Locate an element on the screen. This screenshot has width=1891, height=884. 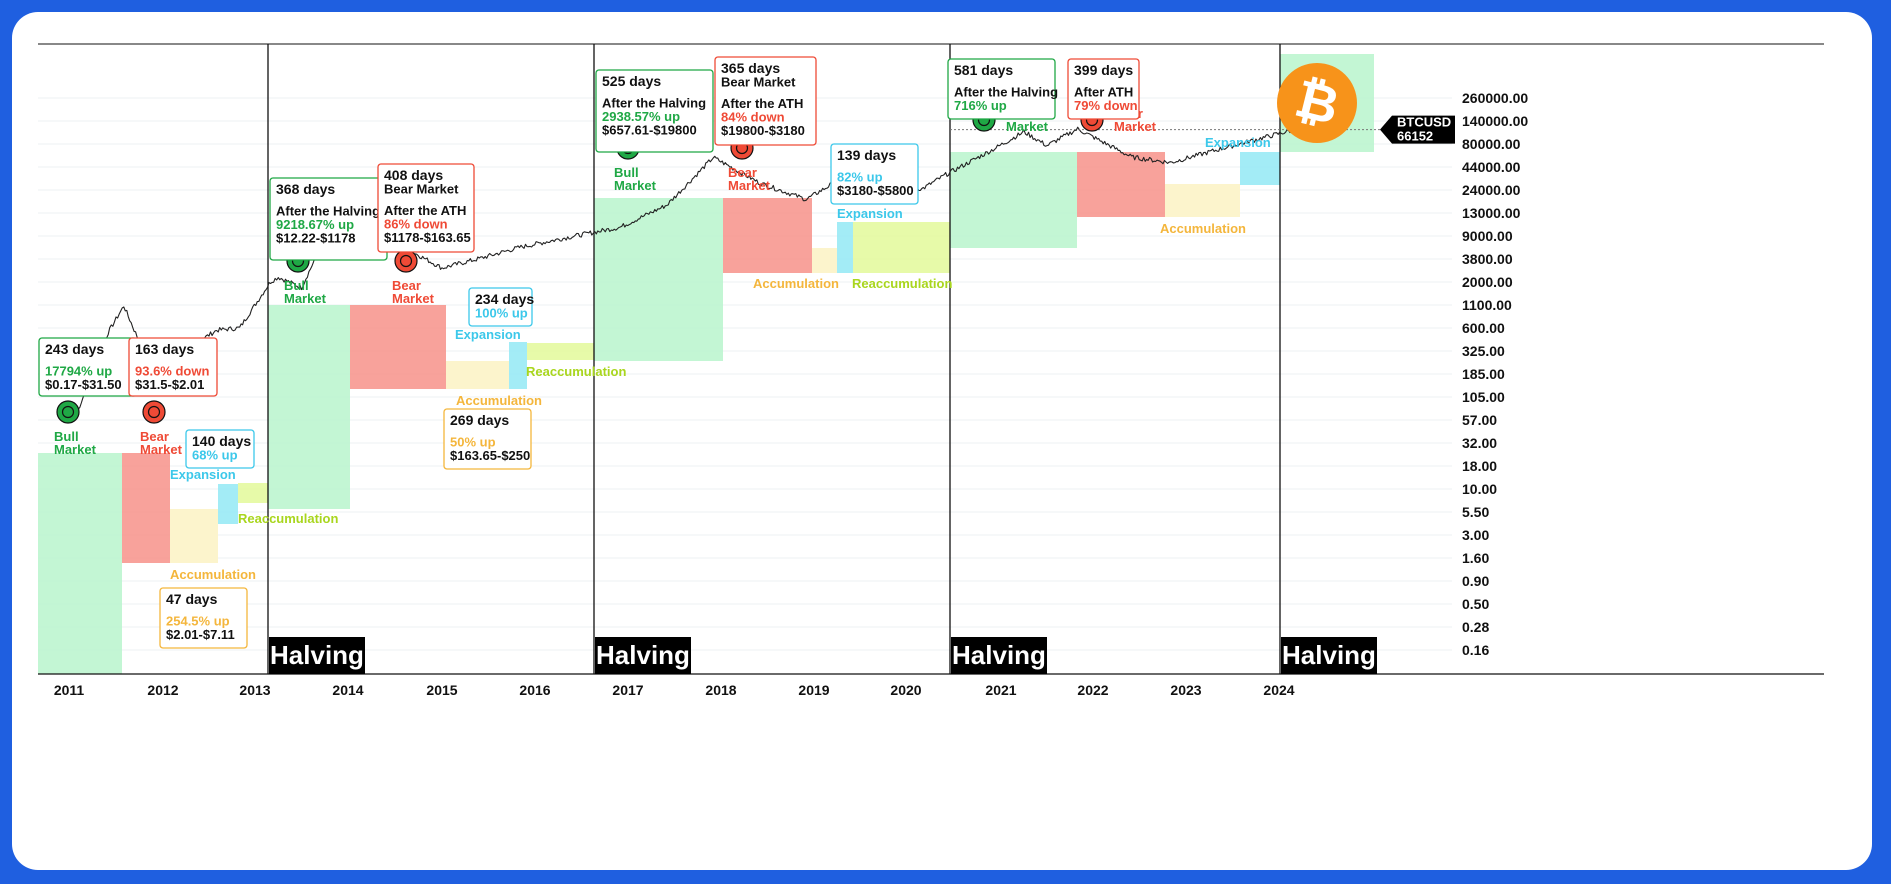
x-tick-label: 2016 is located at coordinates (534, 690).